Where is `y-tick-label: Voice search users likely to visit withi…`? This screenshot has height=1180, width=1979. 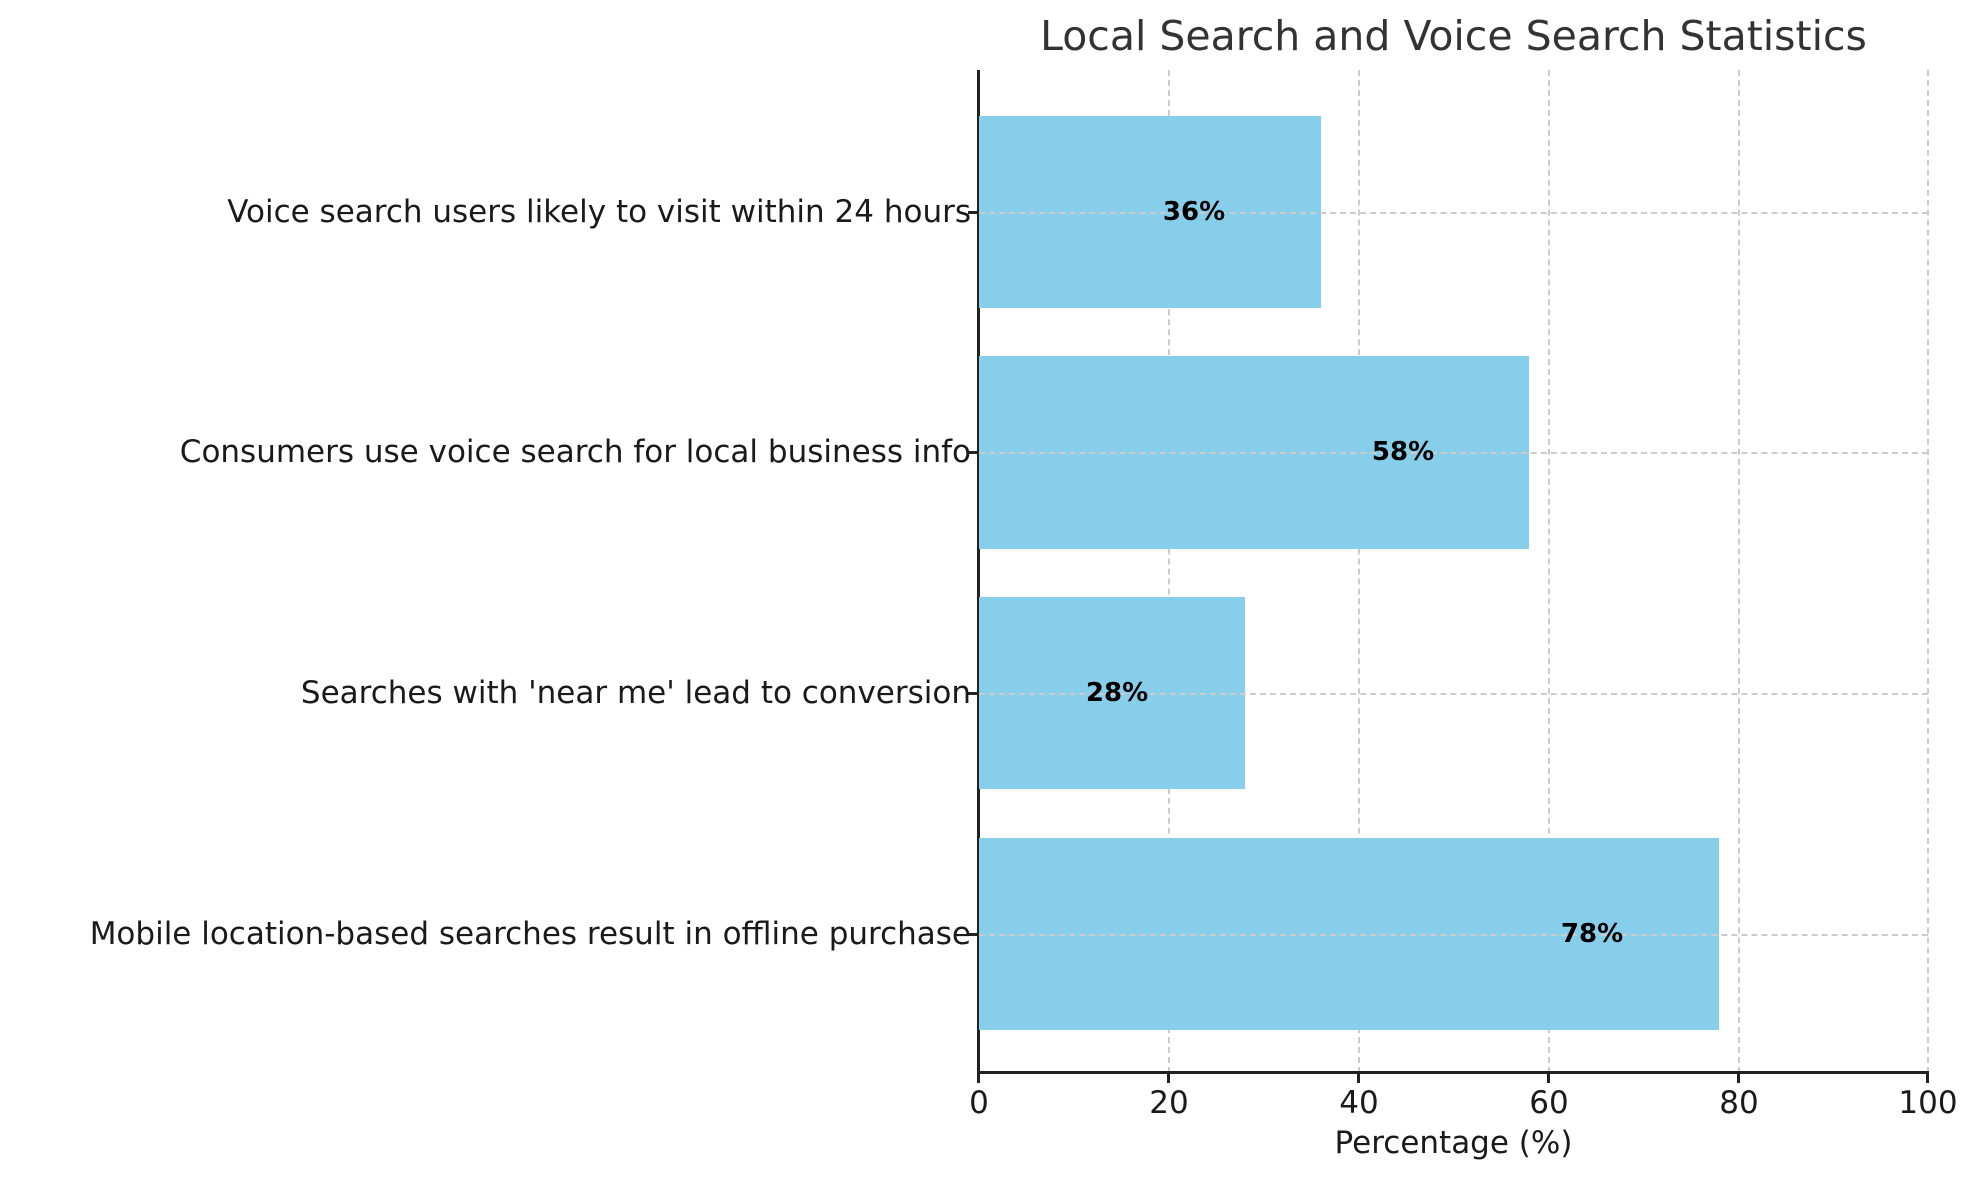 y-tick-label: Voice search users likely to visit withi… is located at coordinates (599, 212).